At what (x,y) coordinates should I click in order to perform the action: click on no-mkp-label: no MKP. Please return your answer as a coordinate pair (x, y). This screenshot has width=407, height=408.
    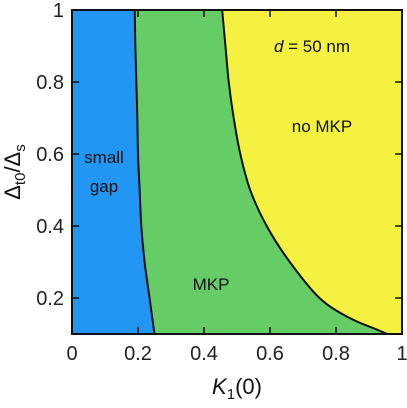
    Looking at the image, I should click on (322, 126).